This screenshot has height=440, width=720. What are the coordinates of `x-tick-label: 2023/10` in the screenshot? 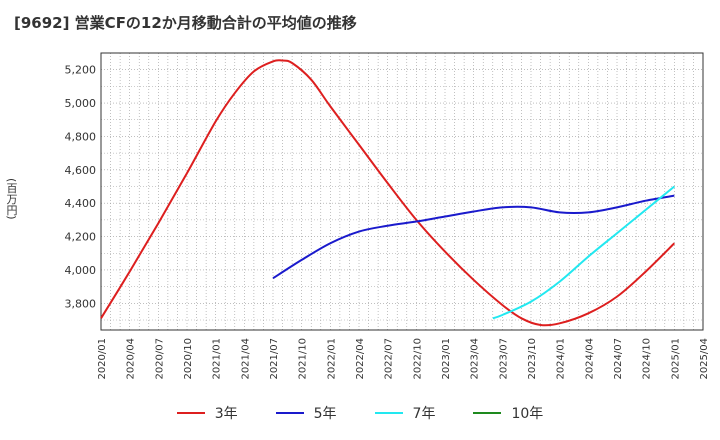 It's located at (532, 359).